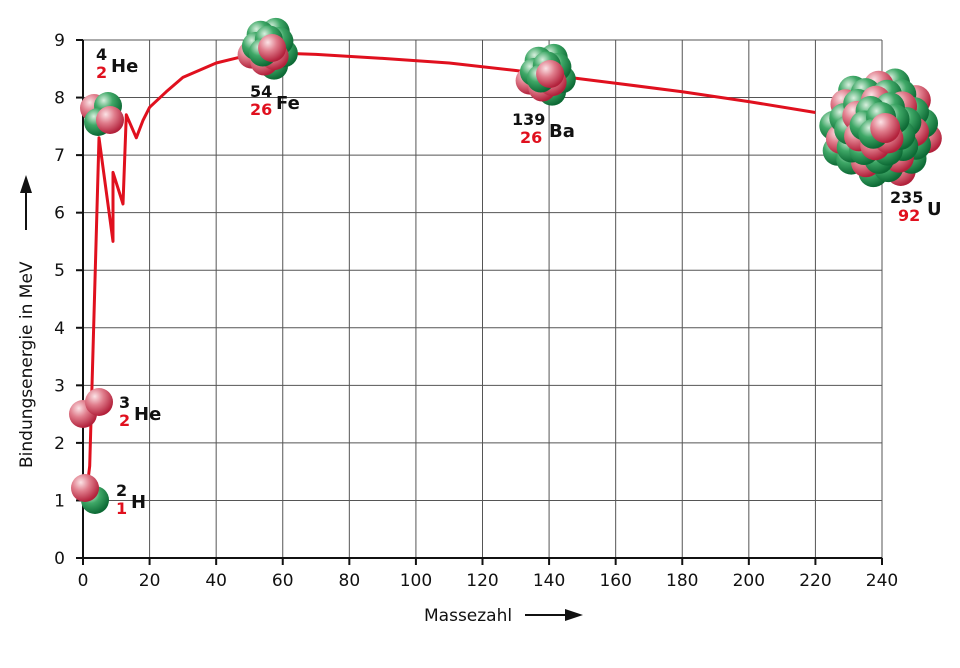  Describe the element at coordinates (59, 99) in the screenshot. I see `y-tick-label: 8` at that location.